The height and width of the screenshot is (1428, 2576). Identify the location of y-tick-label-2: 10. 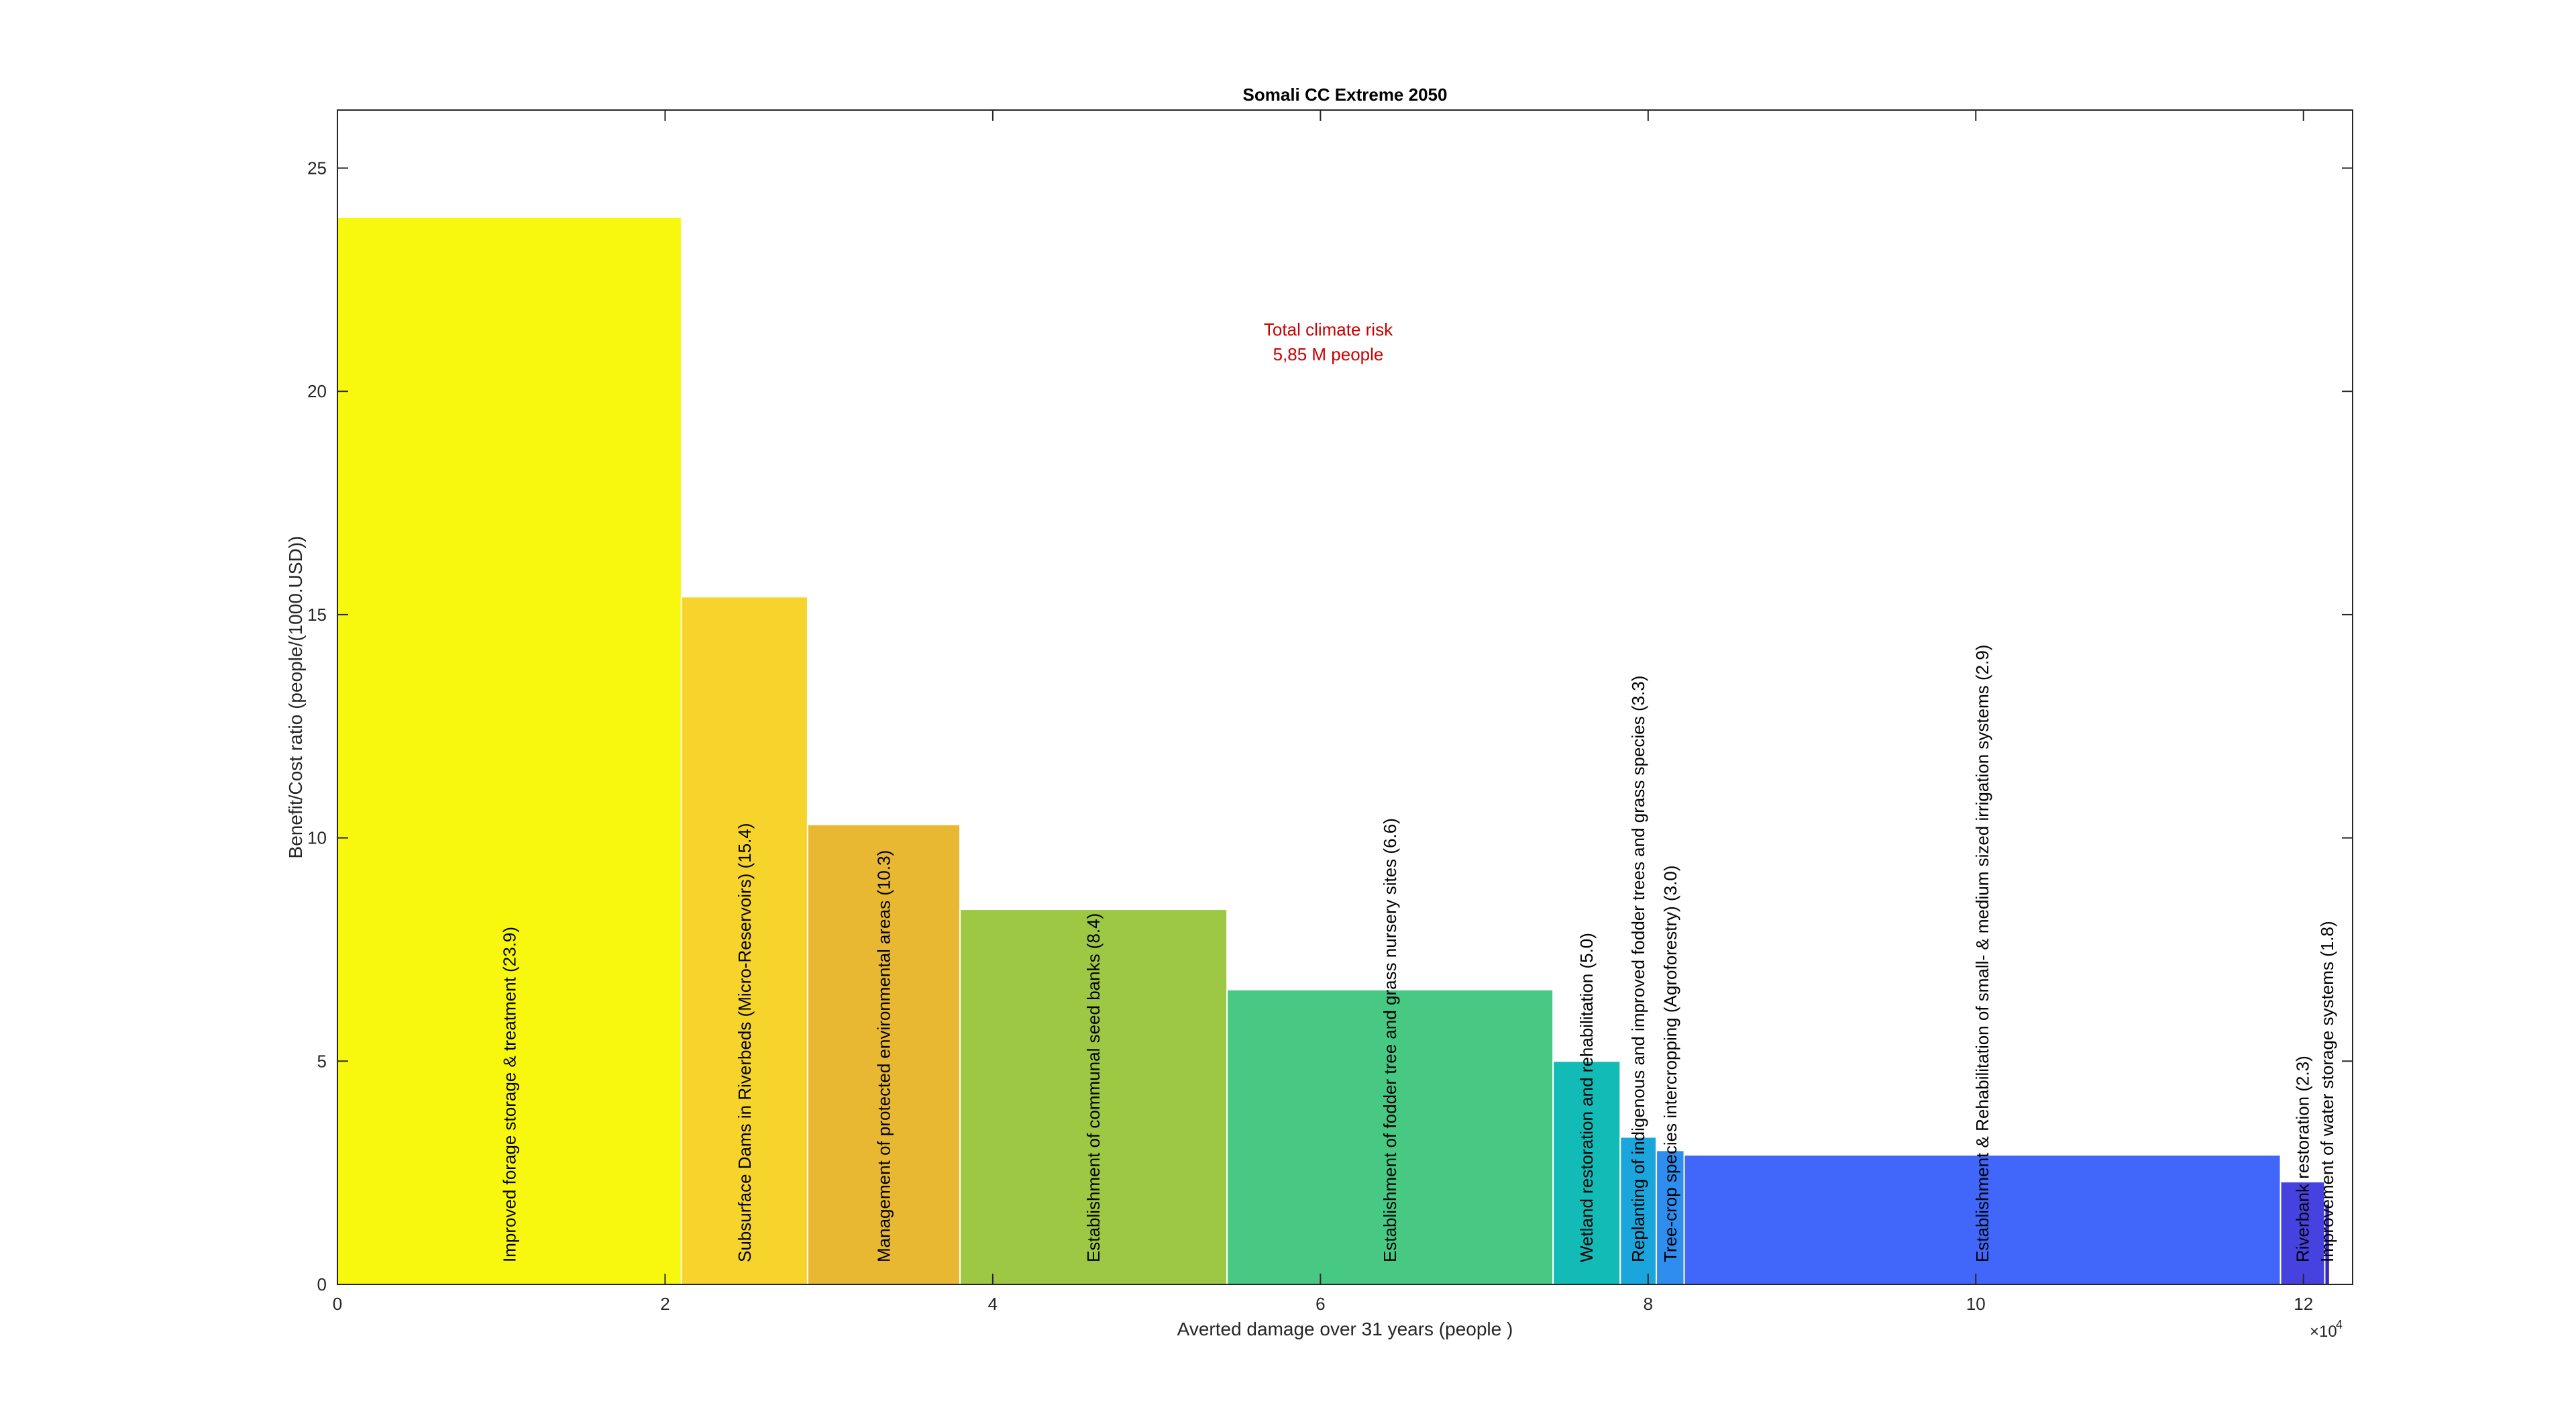
(317, 838).